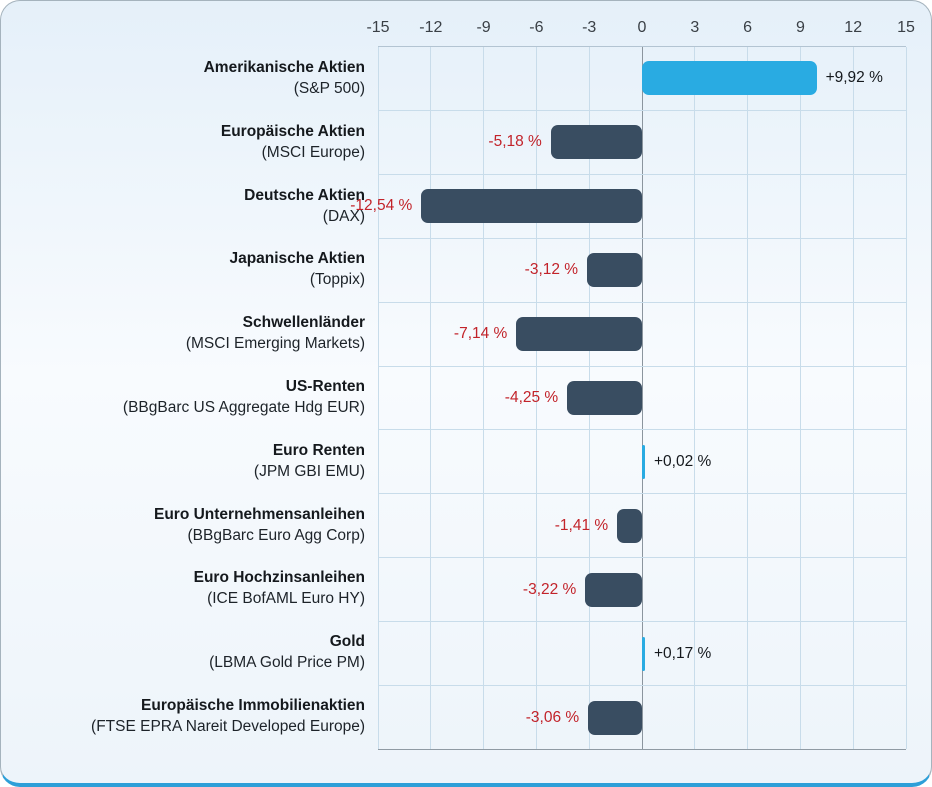  What do you see at coordinates (184, 461) in the screenshot?
I see `category-label: Euro Renten (JPM GBI EMU)` at bounding box center [184, 461].